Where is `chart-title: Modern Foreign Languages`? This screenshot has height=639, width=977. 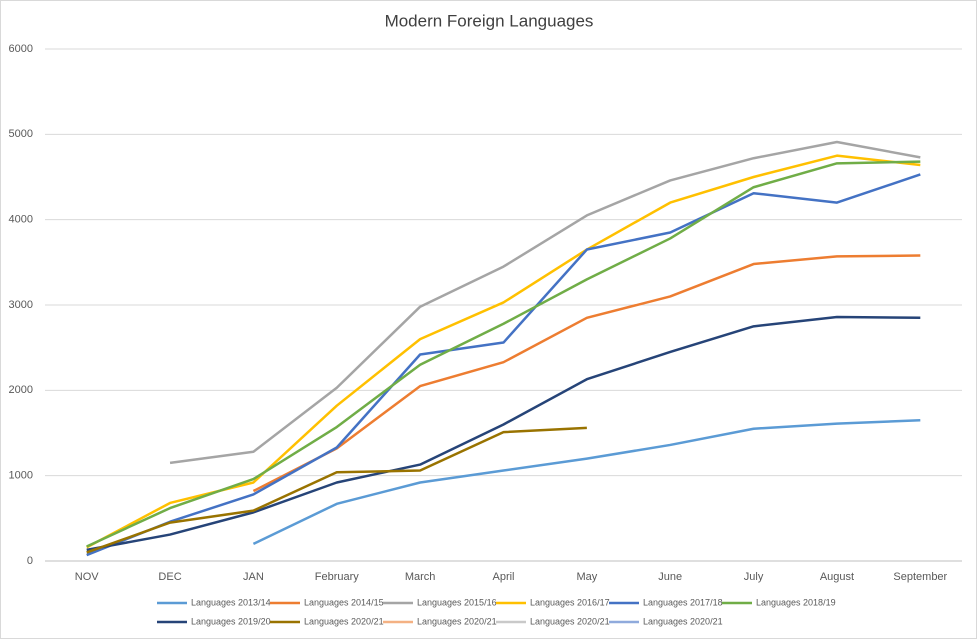 chart-title: Modern Foreign Languages is located at coordinates (489, 20).